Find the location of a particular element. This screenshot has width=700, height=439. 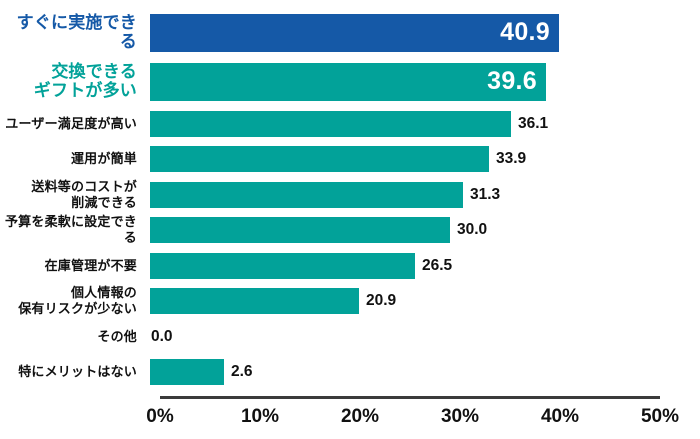

x-tick-label: 30% is located at coordinates (460, 416).